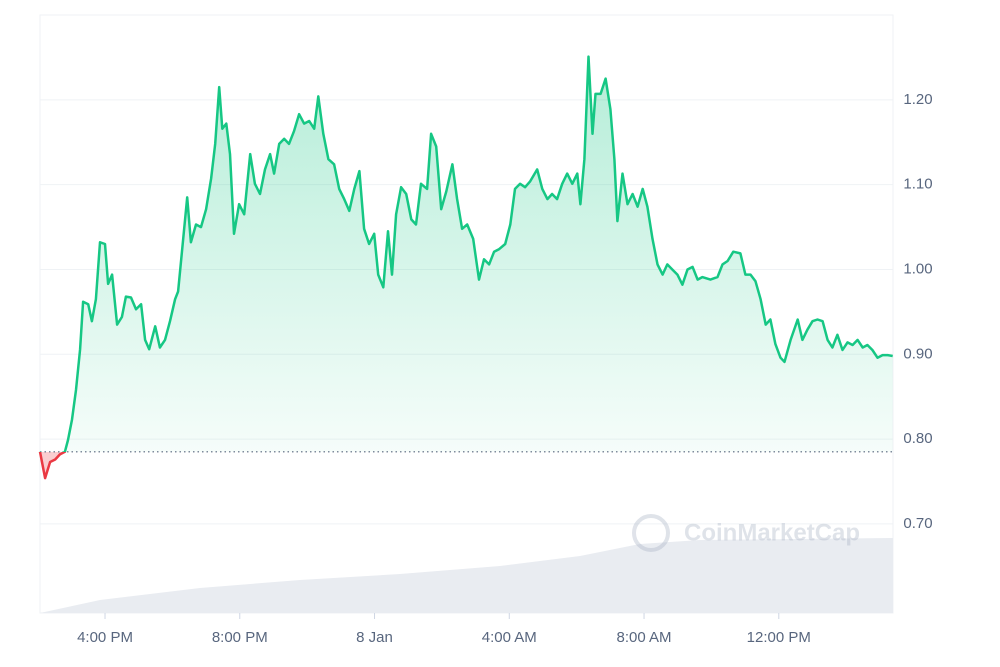 The width and height of the screenshot is (1000, 667). What do you see at coordinates (374, 637) in the screenshot?
I see `x-tick-label: 8 Jan` at bounding box center [374, 637].